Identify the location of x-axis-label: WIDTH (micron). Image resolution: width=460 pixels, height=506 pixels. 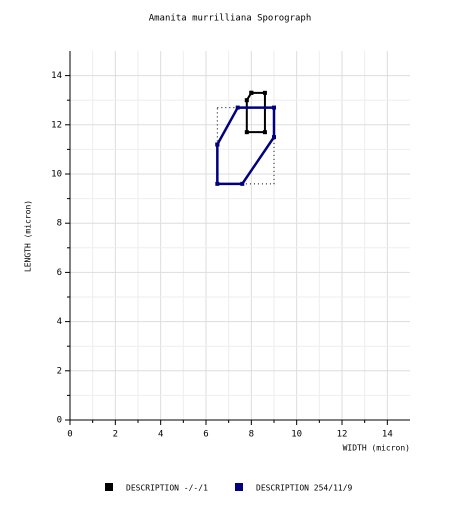
(376, 448).